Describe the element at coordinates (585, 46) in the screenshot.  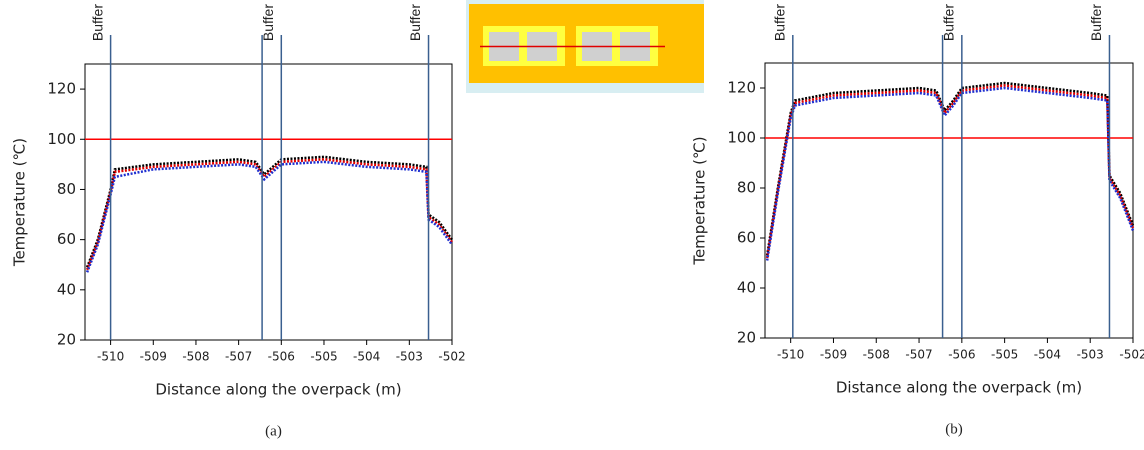
I see `inset-schematic` at that location.